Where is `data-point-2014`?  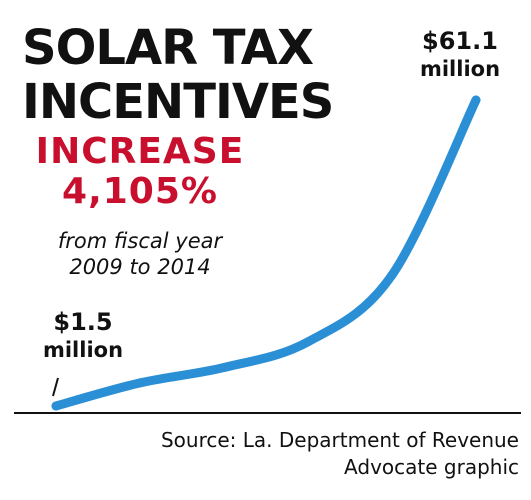 data-point-2014 is located at coordinates (476, 100).